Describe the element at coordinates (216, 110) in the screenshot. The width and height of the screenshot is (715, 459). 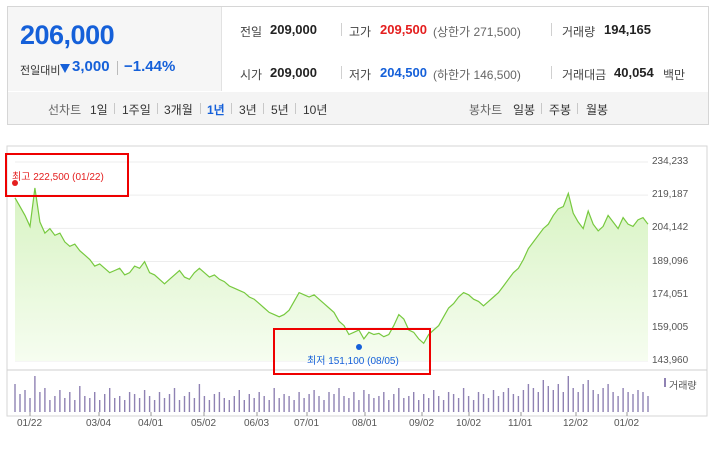
I see `tab-1year: 1년` at that location.